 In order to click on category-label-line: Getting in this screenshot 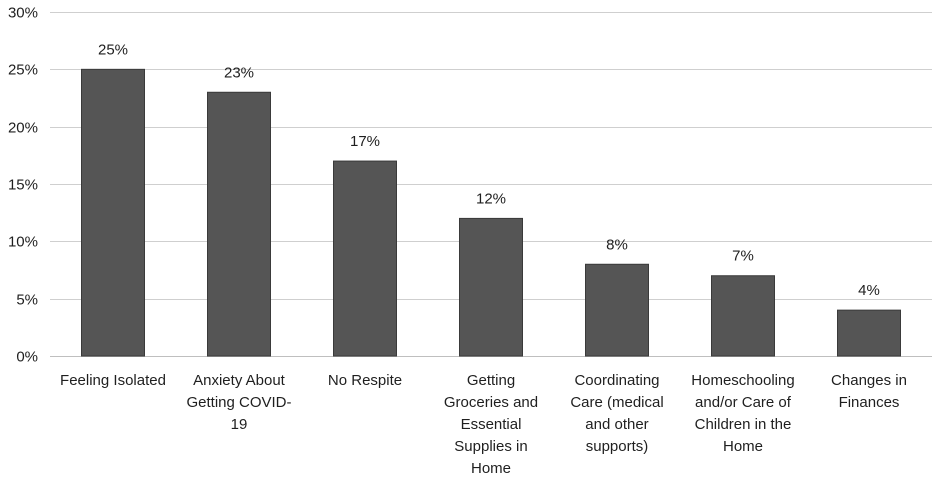, I will do `click(491, 380)`.